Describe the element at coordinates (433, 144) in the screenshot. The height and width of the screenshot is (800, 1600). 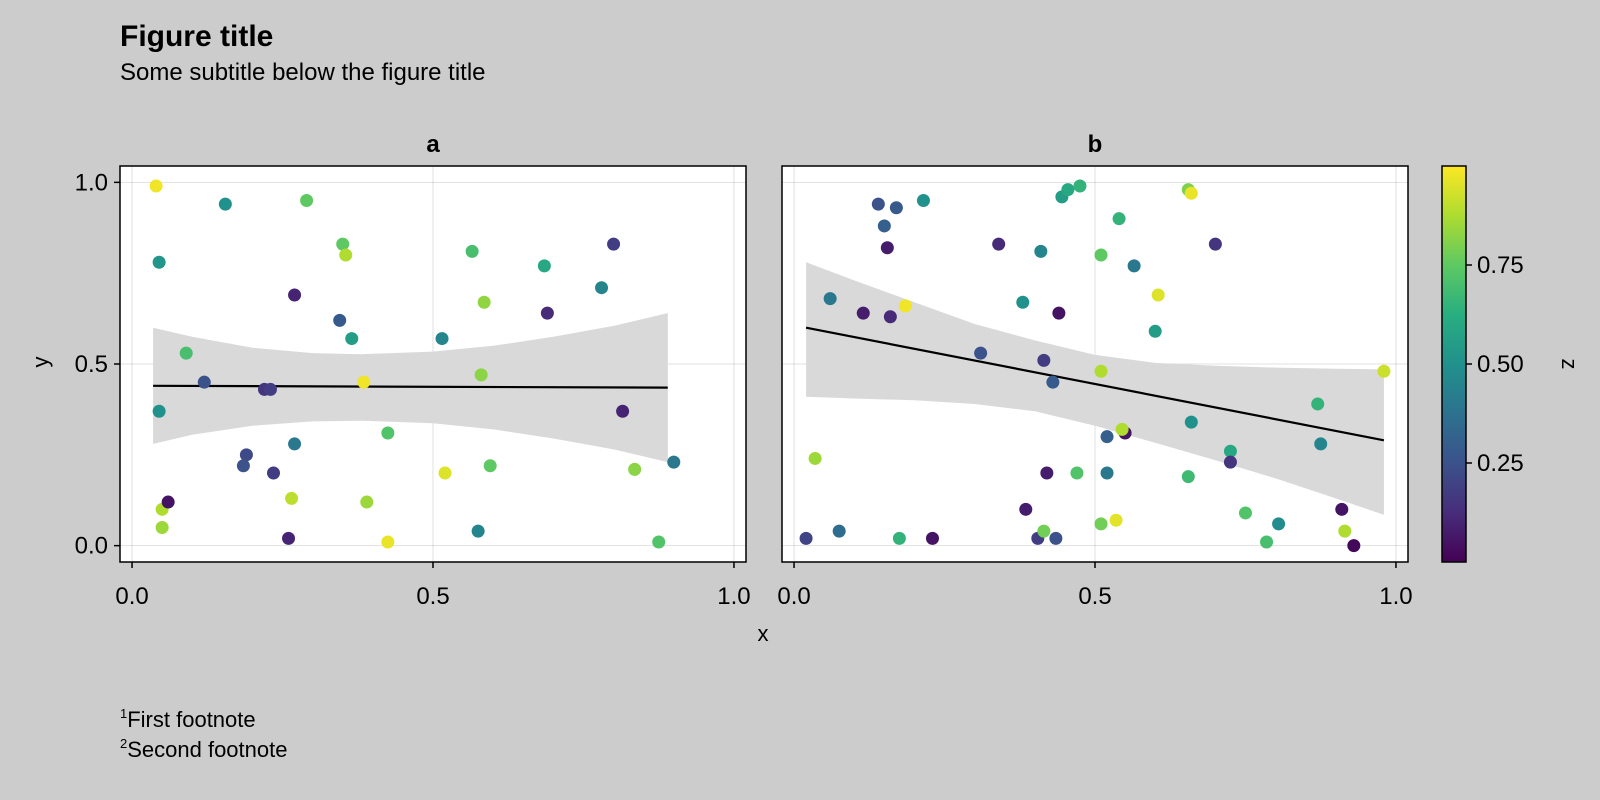
I see `panel-title: a` at that location.